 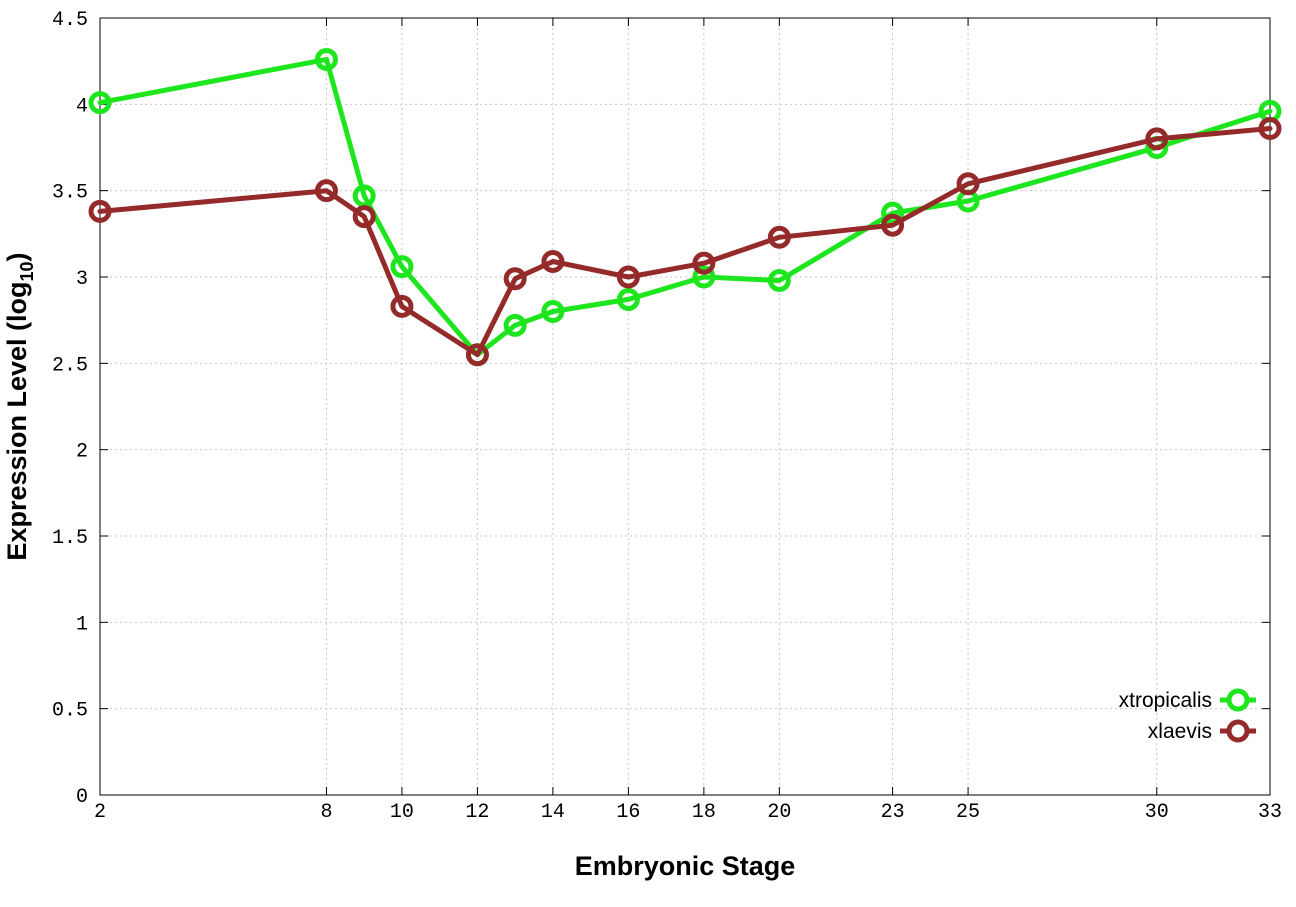 What do you see at coordinates (968, 812) in the screenshot?
I see `x-tick-label: 25` at bounding box center [968, 812].